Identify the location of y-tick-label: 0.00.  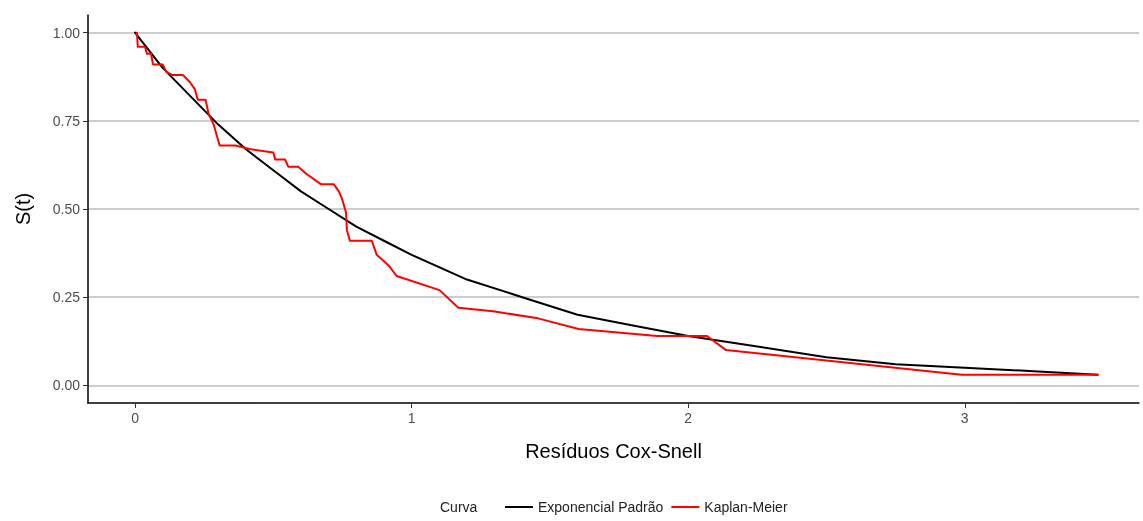
(66, 385).